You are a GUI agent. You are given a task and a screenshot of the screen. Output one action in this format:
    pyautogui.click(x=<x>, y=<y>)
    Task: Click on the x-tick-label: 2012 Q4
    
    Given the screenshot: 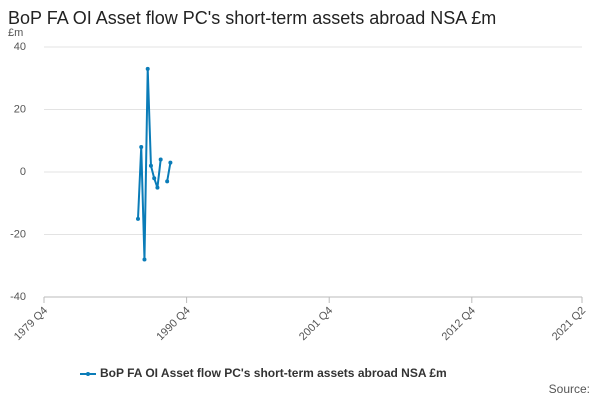 What is the action you would take?
    pyautogui.click(x=459, y=324)
    